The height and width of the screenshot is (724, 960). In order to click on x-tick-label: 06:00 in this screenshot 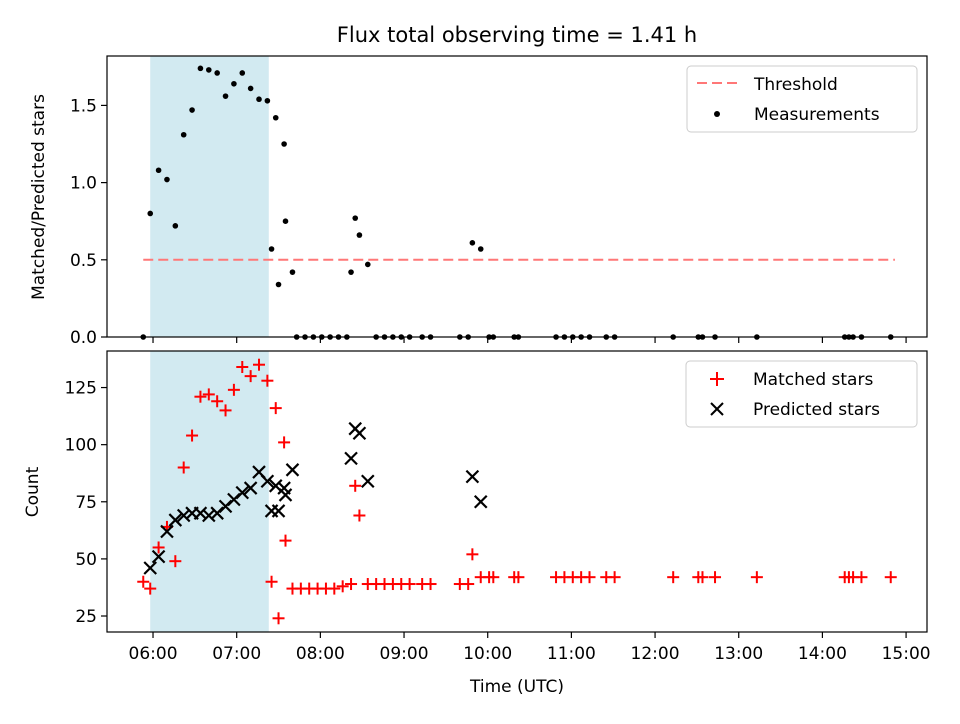, I will do `click(153, 654)`.